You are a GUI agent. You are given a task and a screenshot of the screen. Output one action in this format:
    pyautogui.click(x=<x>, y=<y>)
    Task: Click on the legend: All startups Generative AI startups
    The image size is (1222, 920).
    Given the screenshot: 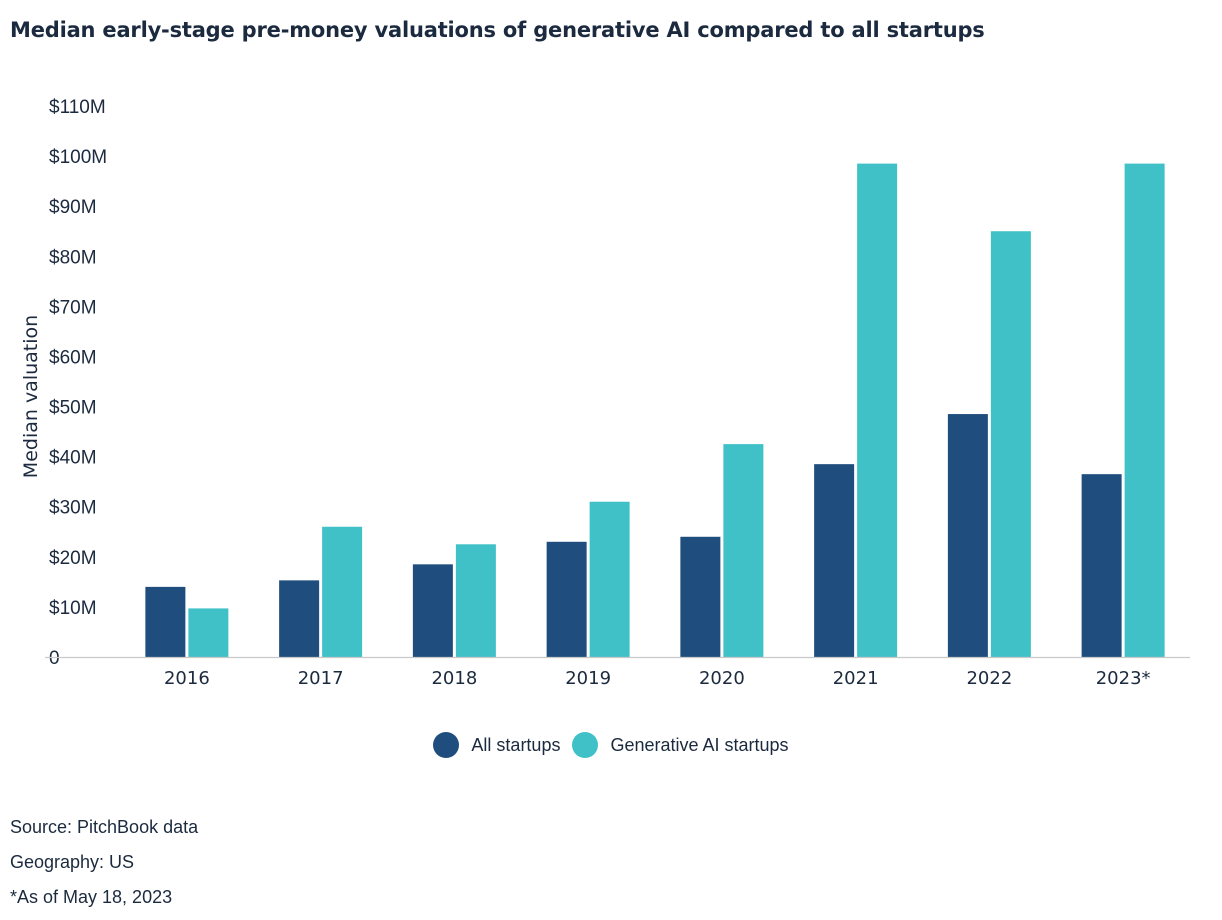 What is the action you would take?
    pyautogui.click(x=611, y=745)
    